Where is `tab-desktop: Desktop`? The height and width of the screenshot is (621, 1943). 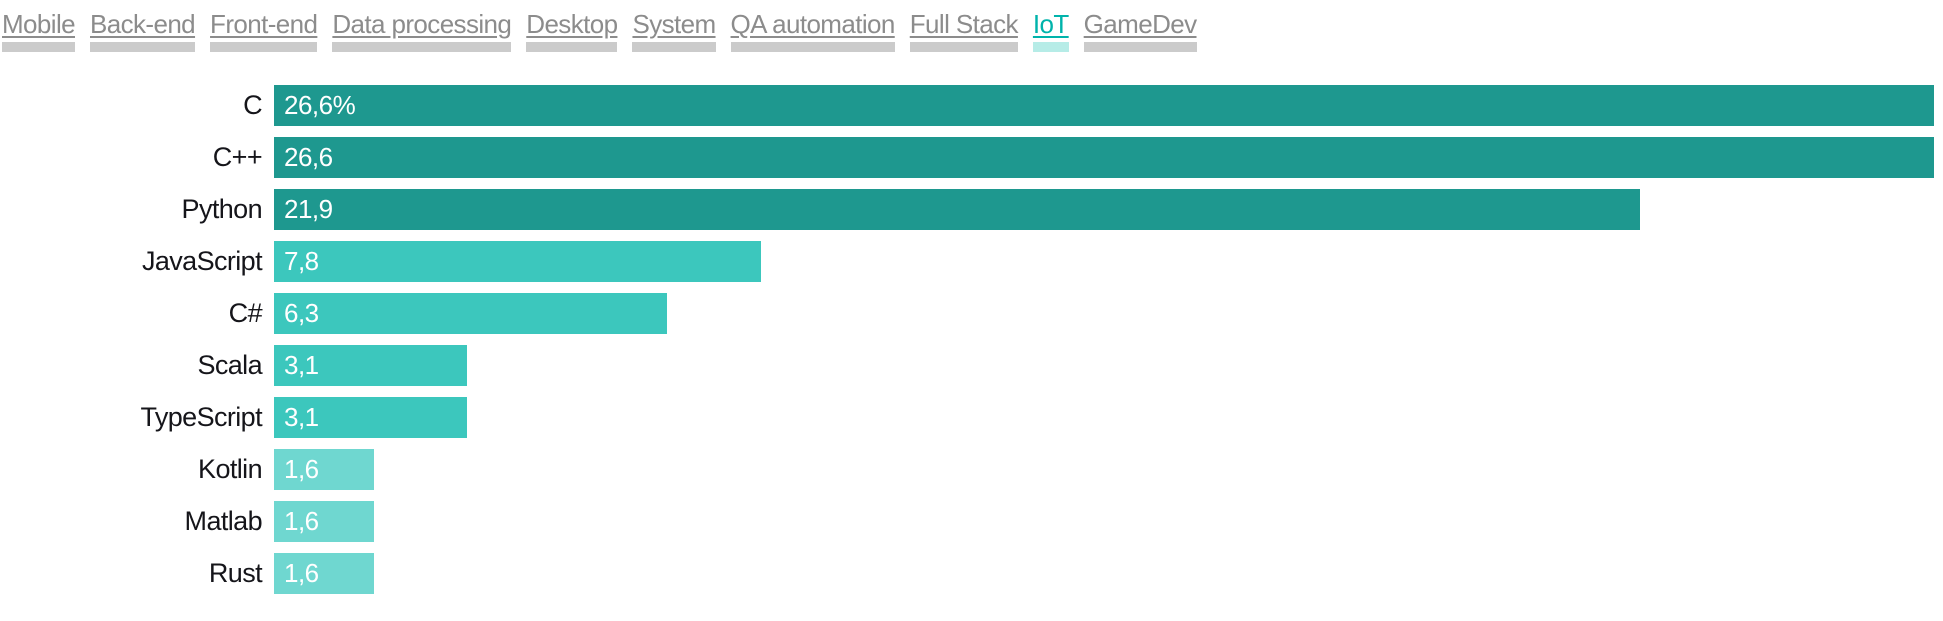
tab-desktop: Desktop is located at coordinates (572, 30).